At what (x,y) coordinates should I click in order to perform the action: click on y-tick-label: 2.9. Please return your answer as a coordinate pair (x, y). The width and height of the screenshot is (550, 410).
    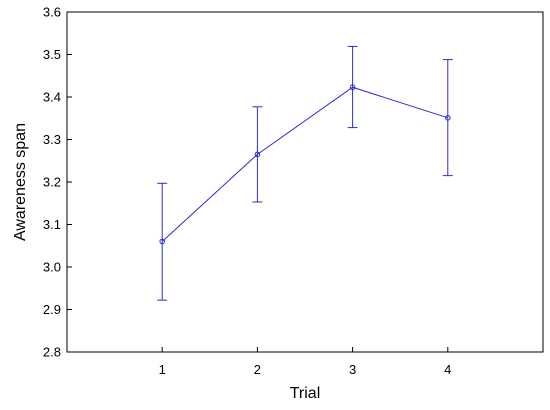
    Looking at the image, I should click on (52, 309).